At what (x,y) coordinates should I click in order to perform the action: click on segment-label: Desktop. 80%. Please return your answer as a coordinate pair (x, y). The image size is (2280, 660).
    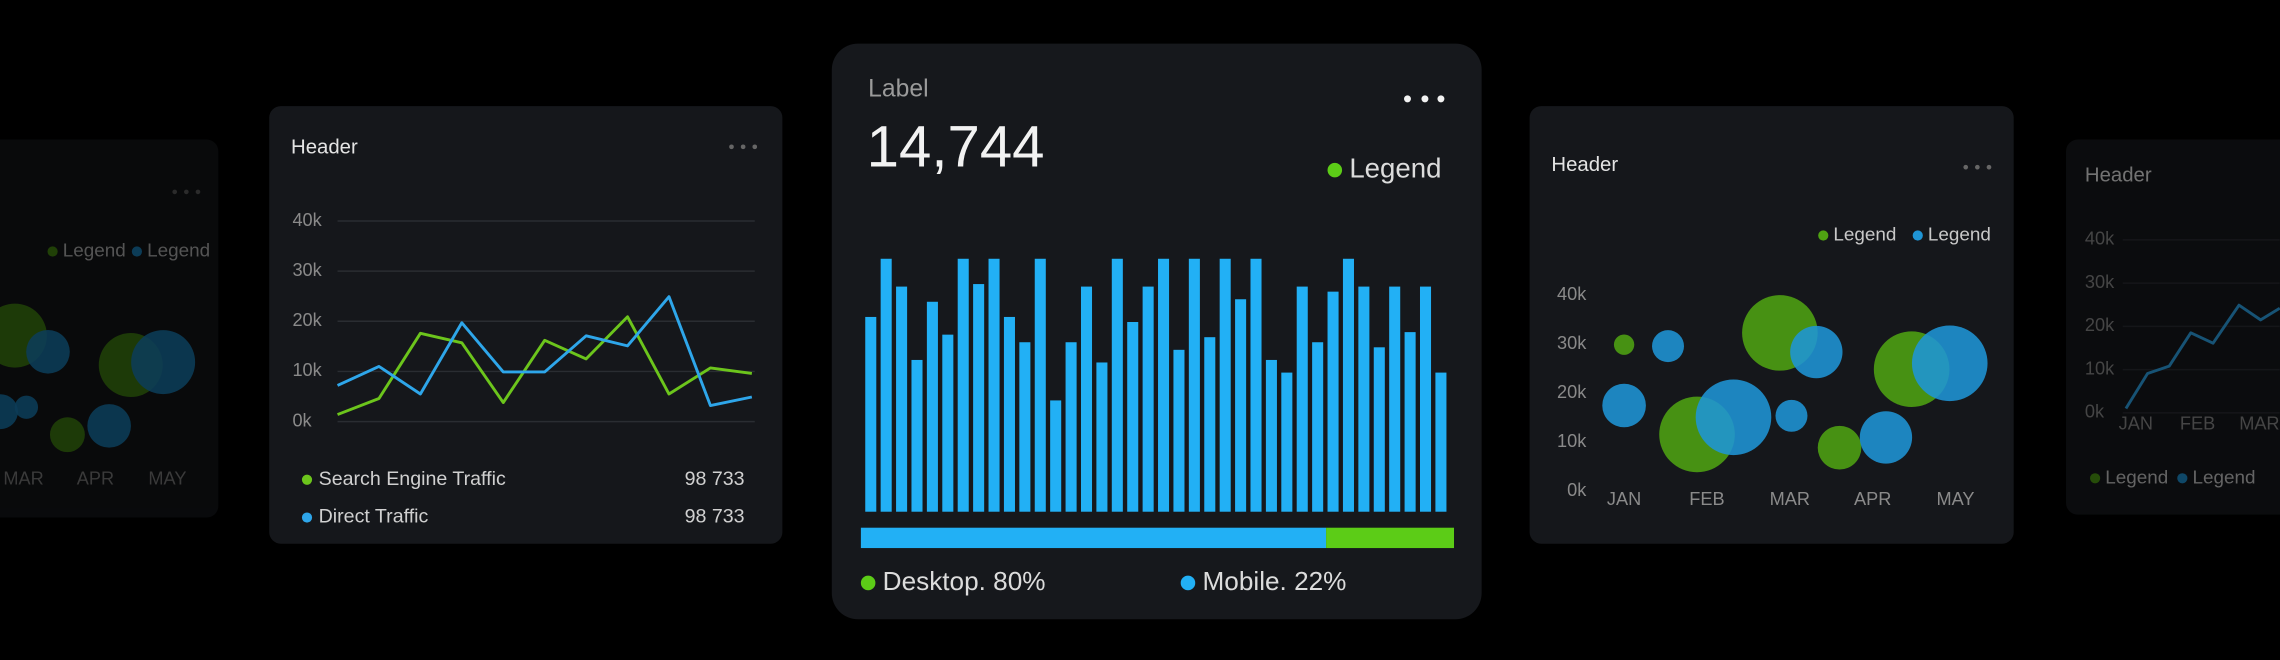
    Looking at the image, I should click on (964, 581).